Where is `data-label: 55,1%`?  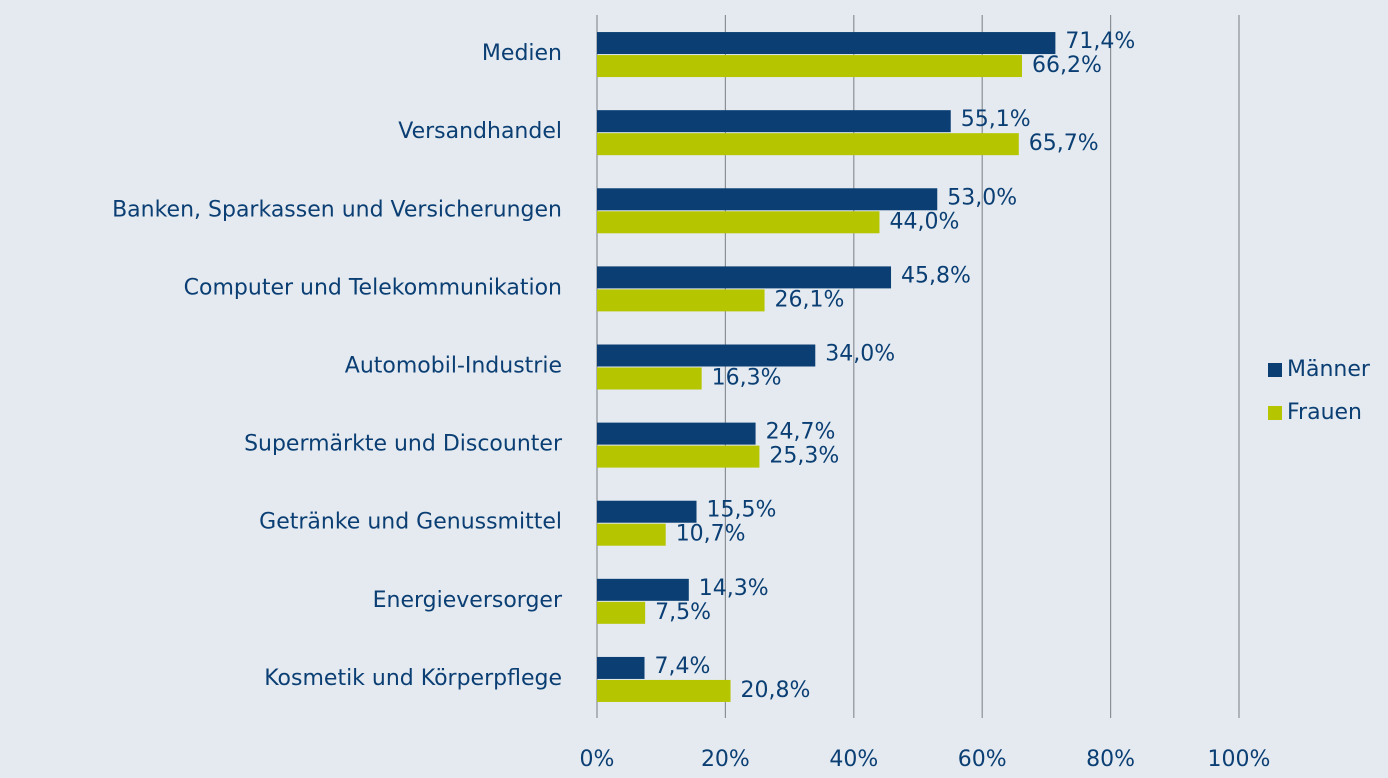 data-label: 55,1% is located at coordinates (996, 119).